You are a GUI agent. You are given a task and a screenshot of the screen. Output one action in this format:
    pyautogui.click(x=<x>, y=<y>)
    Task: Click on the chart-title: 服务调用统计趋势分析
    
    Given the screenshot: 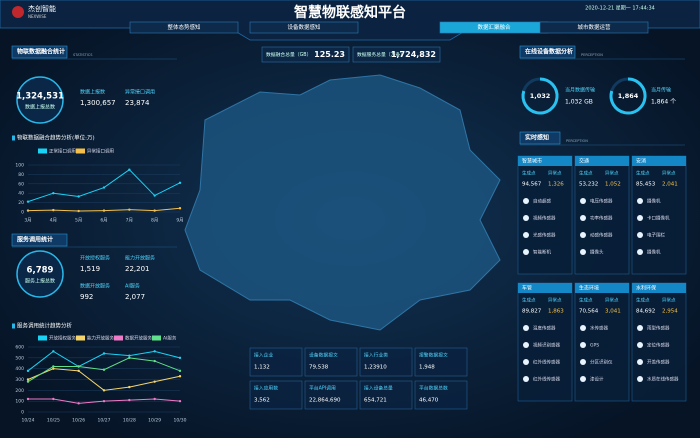 What is the action you would take?
    pyautogui.click(x=45, y=326)
    